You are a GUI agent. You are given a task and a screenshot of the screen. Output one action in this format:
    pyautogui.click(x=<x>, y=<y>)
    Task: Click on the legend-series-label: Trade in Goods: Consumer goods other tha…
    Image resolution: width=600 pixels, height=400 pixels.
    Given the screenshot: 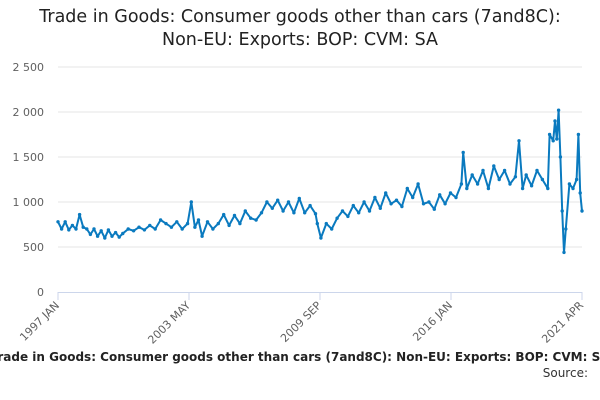 What is the action you would take?
    pyautogui.click(x=300, y=357)
    